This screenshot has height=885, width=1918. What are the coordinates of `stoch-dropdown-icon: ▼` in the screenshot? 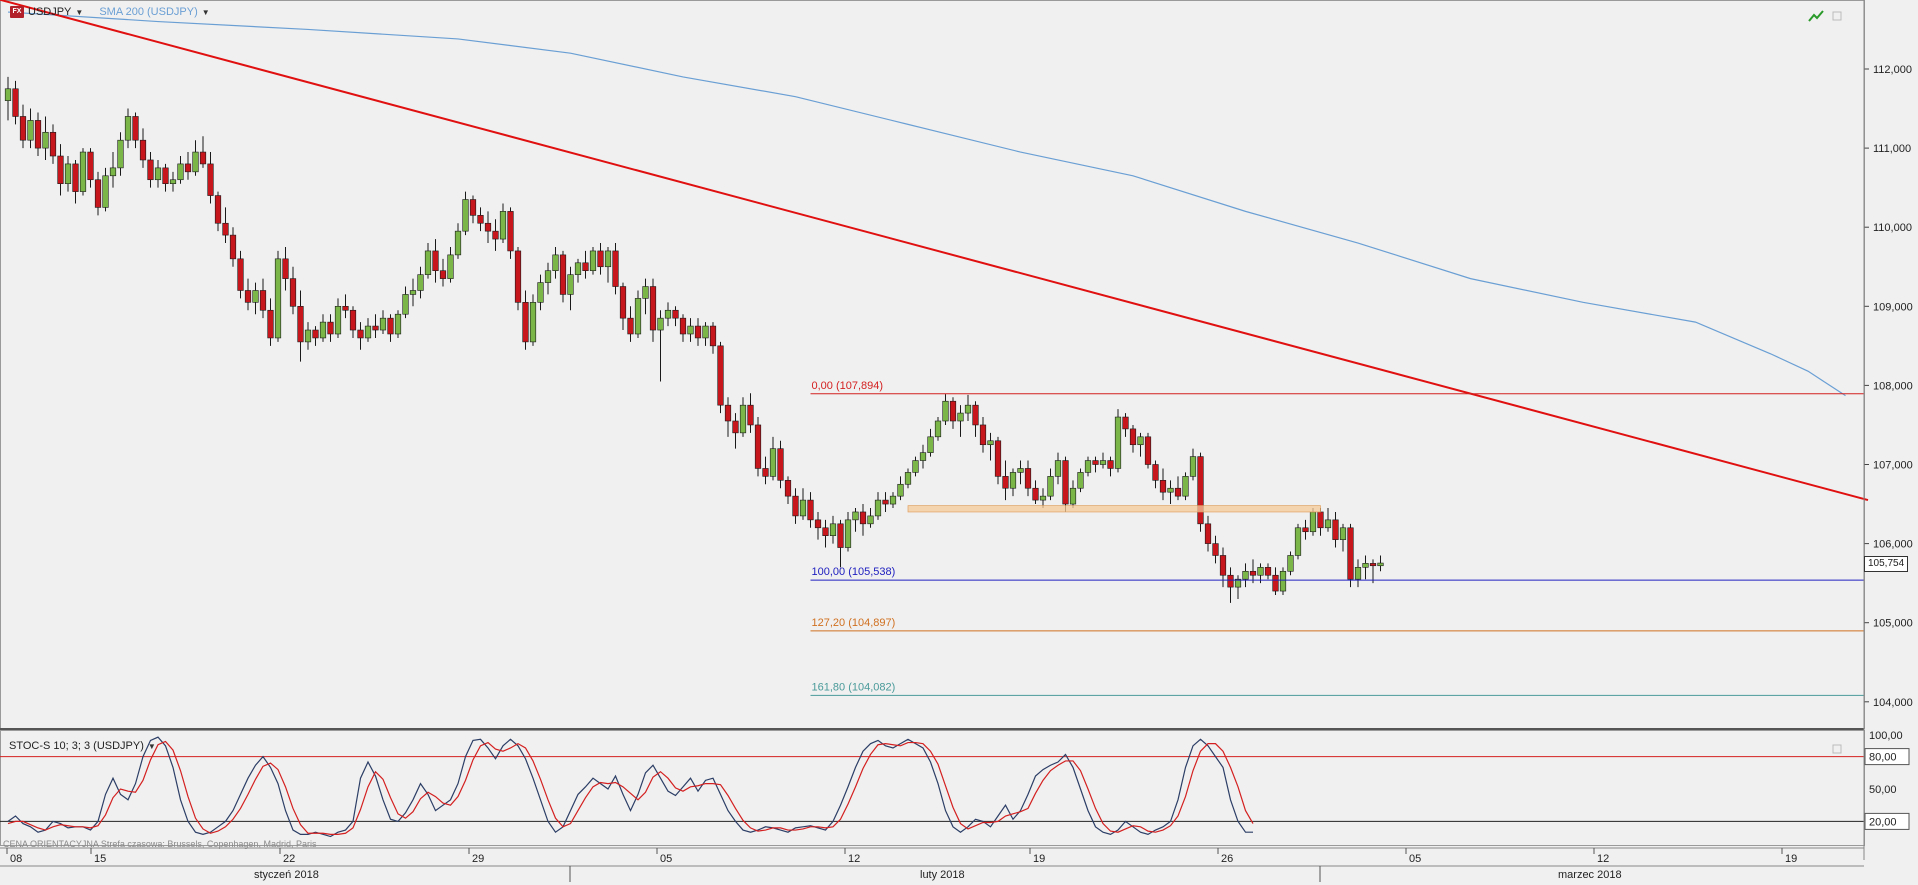 It's located at (151, 746).